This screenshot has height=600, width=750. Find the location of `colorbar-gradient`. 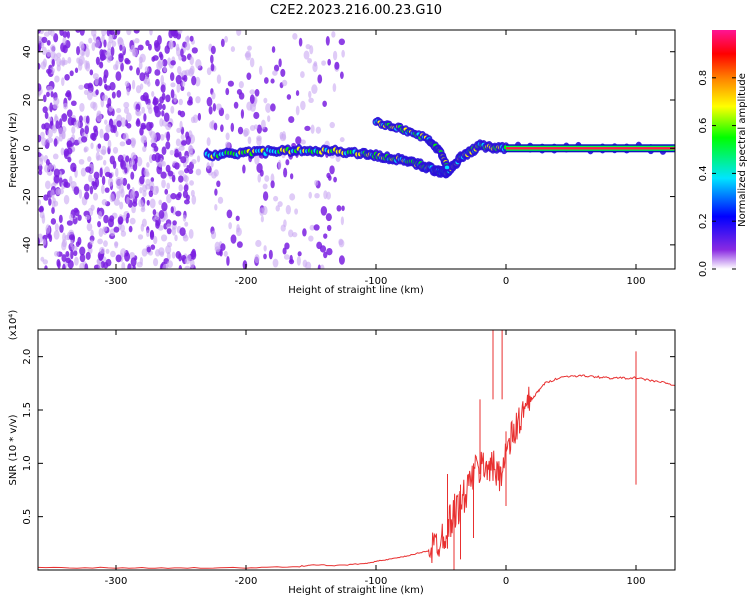

colorbar-gradient is located at coordinates (724, 149).